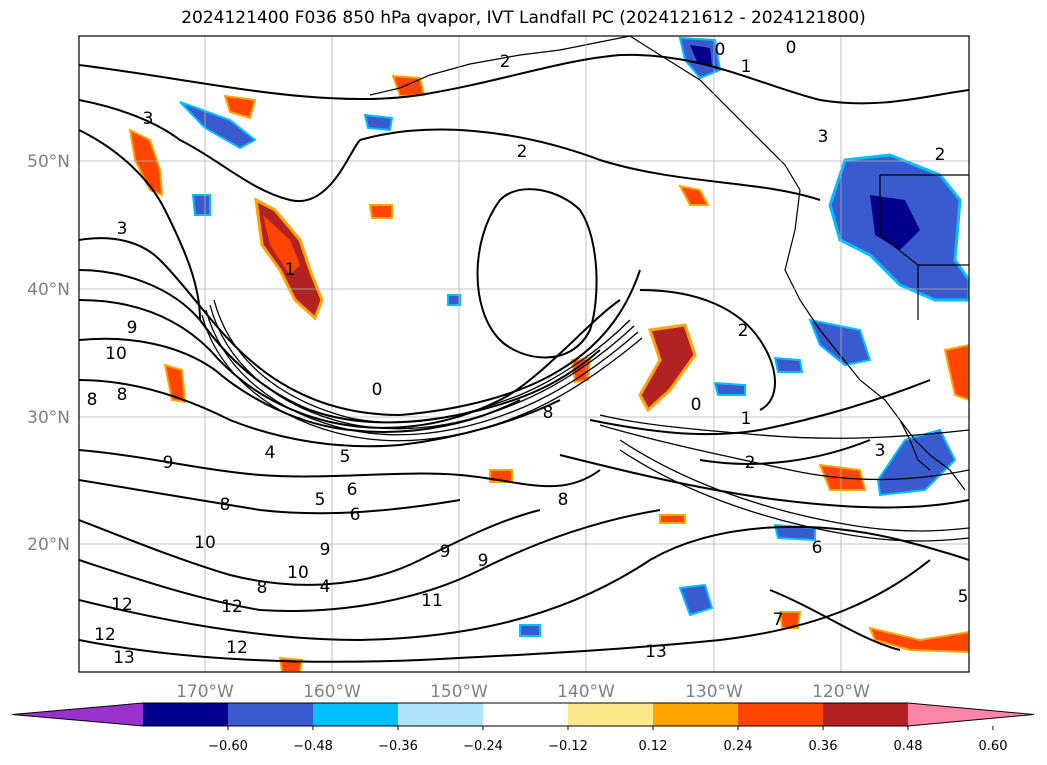 This screenshot has height=765, width=1047. I want to click on lat-label: 30°N, so click(48, 418).